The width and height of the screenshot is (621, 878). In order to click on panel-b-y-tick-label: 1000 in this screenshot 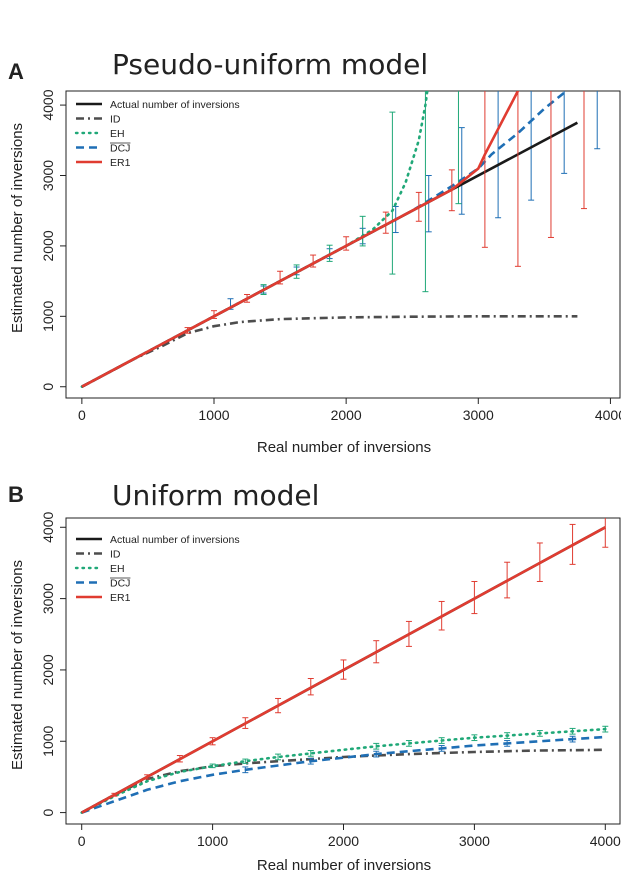, I will do `click(48, 740)`.